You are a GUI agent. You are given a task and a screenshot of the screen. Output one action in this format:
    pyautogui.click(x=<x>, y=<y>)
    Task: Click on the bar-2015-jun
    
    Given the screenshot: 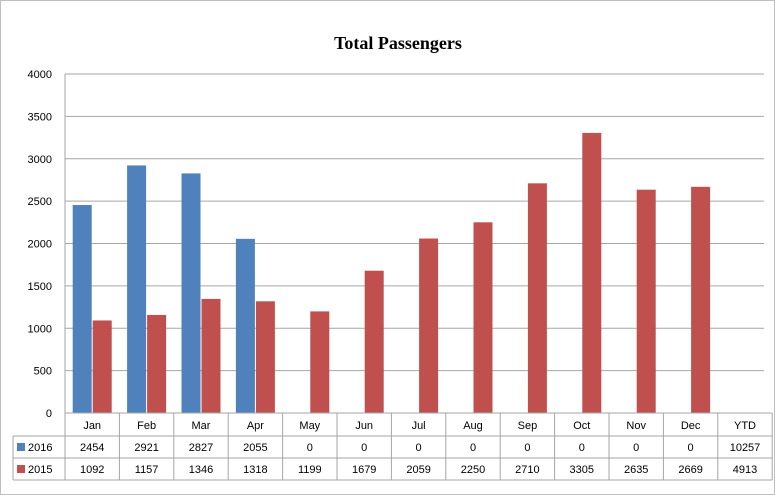 What is the action you would take?
    pyautogui.click(x=374, y=341)
    